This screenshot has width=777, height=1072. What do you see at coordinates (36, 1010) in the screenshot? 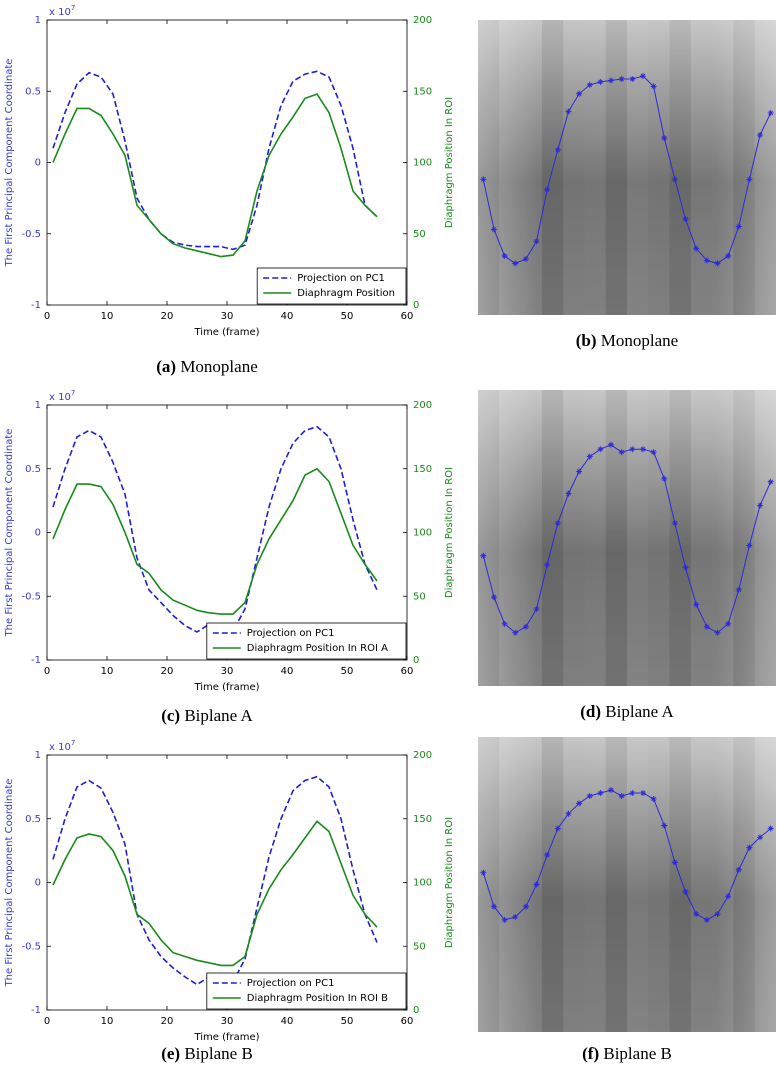
I see `y-tick-label: -1` at bounding box center [36, 1010].